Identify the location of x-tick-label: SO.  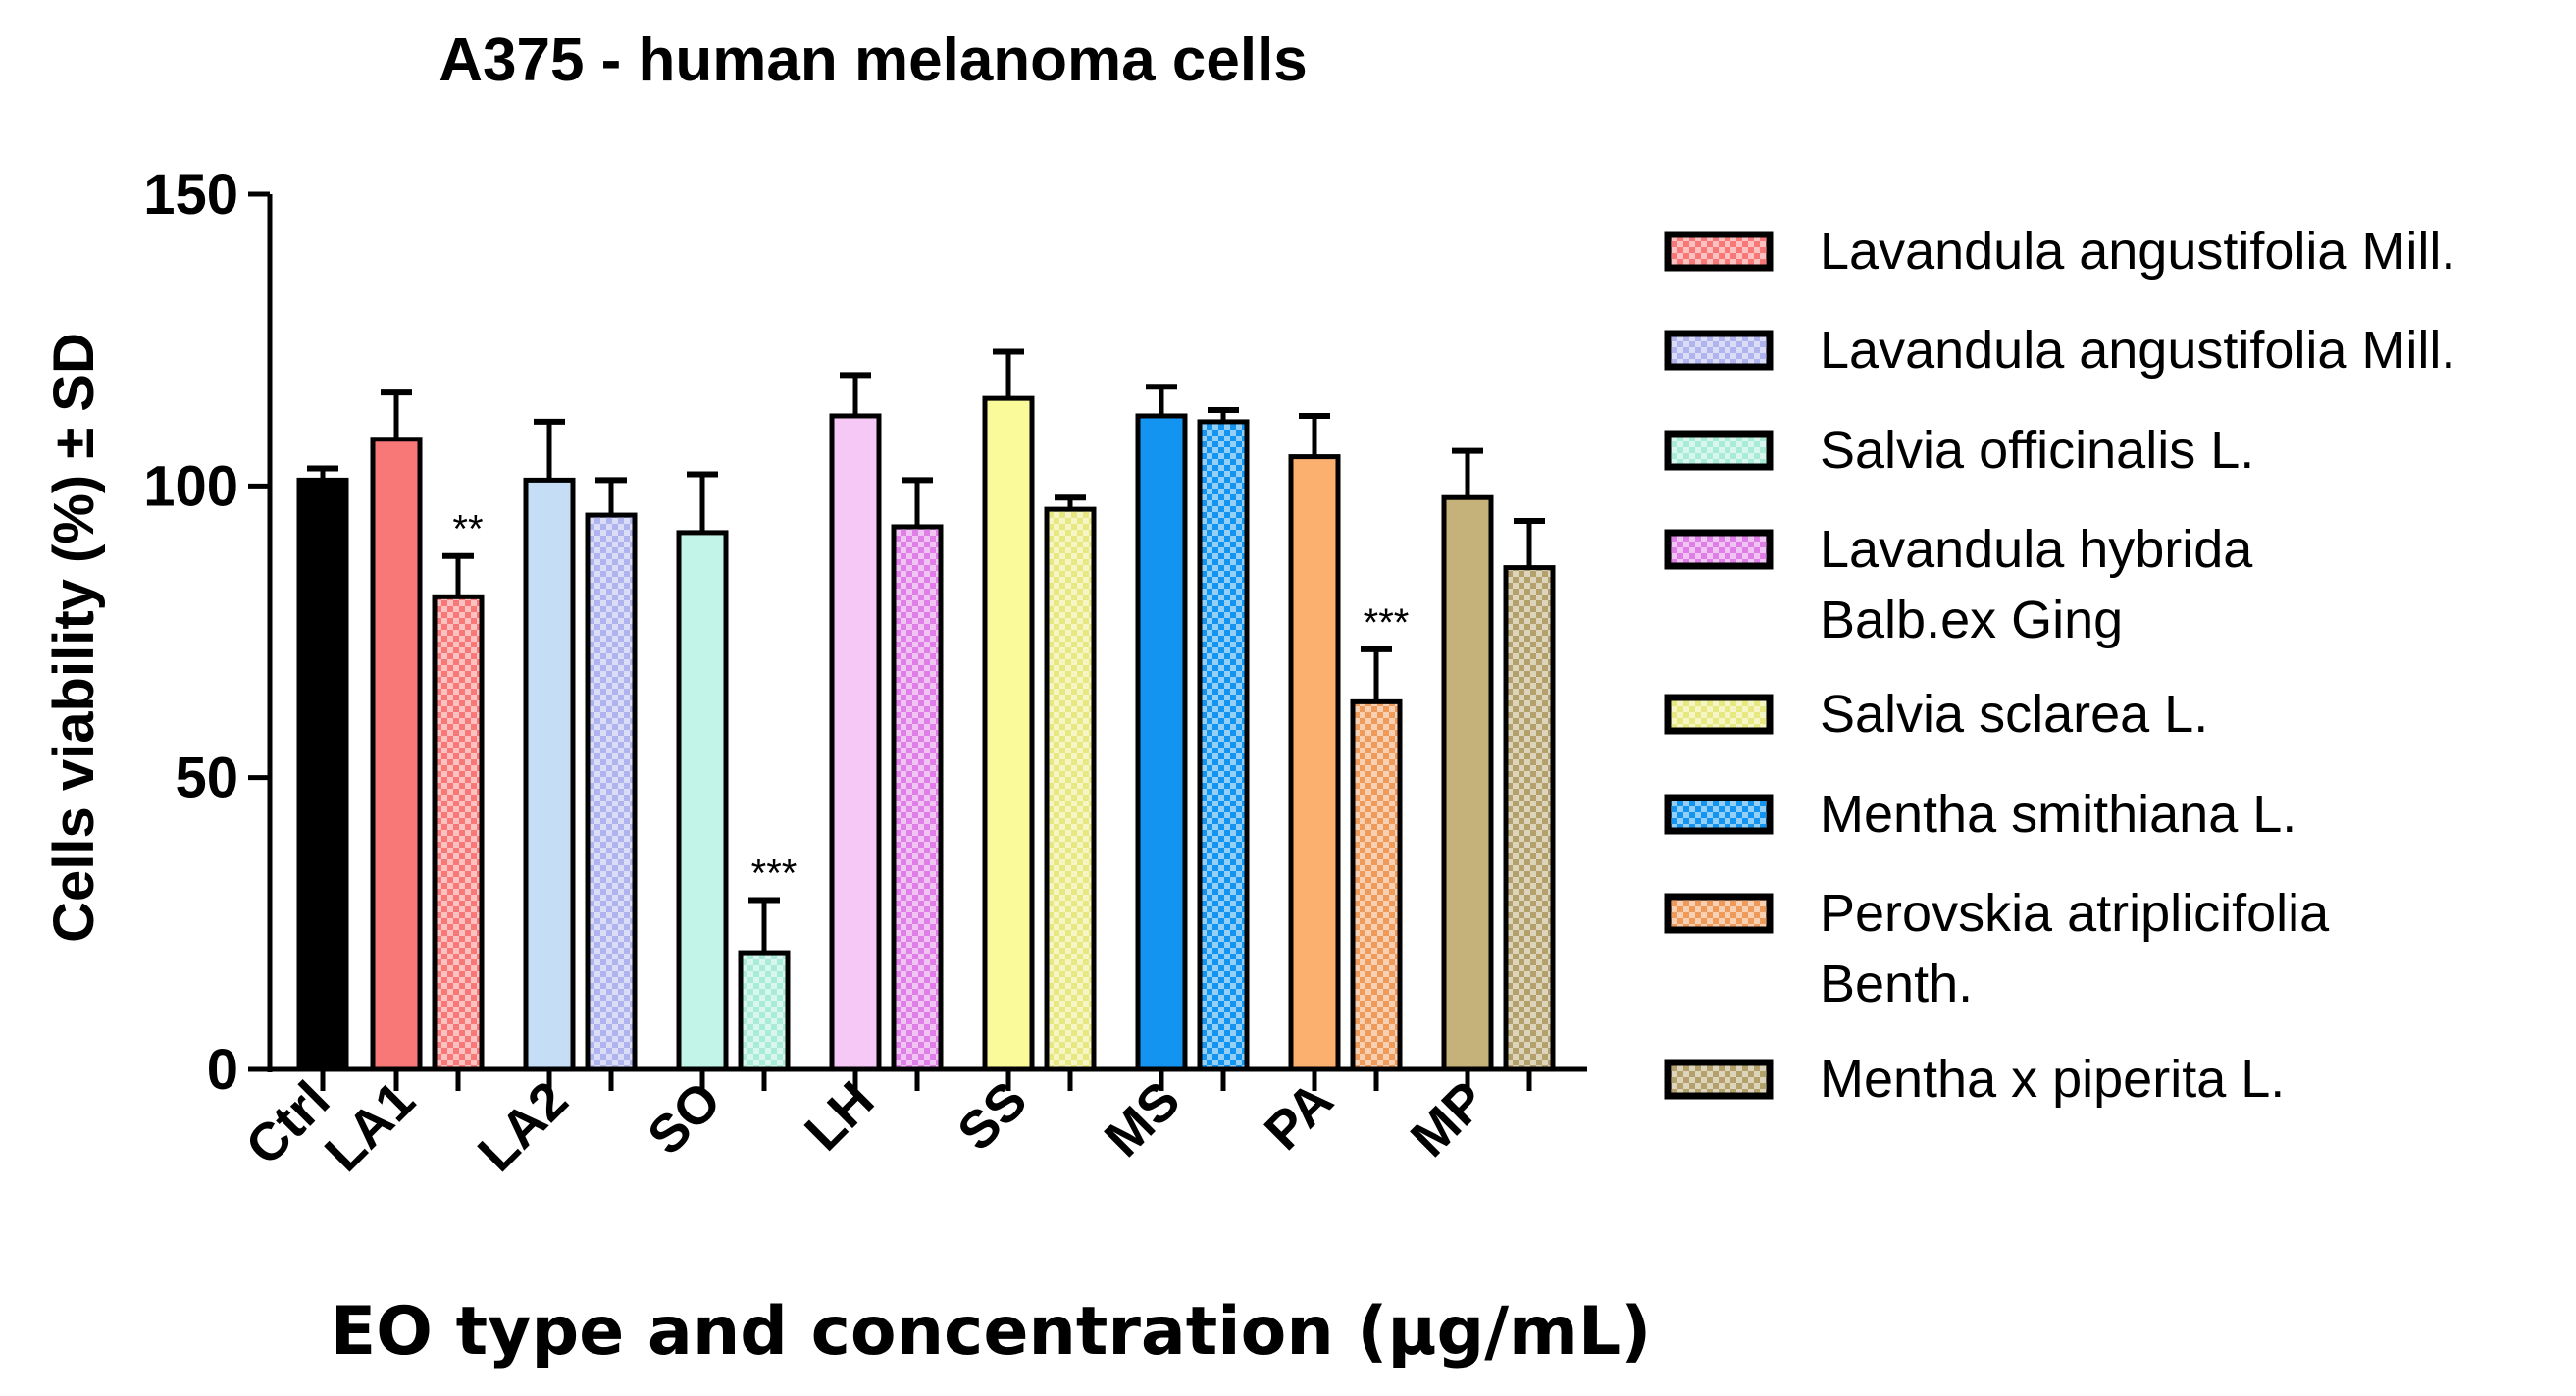
(685, 1118).